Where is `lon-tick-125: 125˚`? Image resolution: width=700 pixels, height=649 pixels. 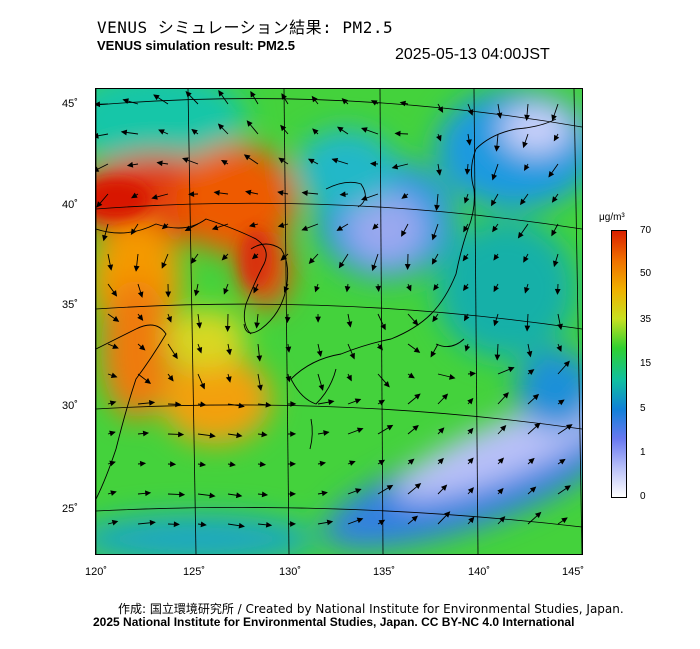 lon-tick-125: 125˚ is located at coordinates (194, 572).